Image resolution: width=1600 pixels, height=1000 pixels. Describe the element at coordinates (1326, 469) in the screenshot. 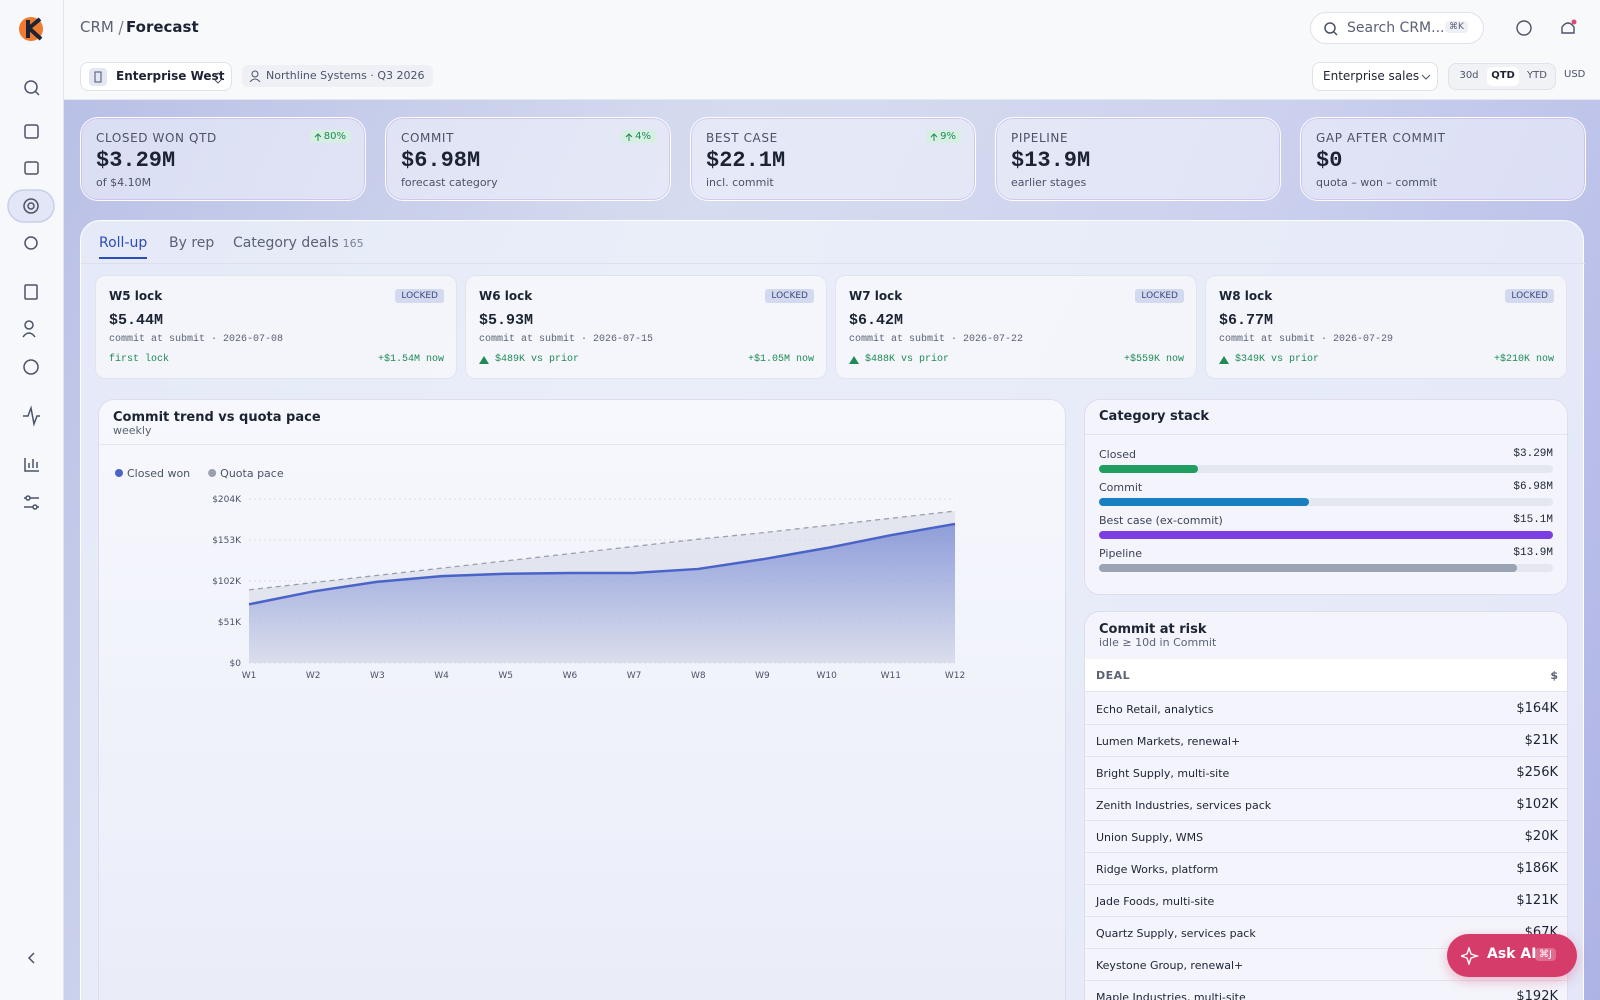

I see `stack-track` at that location.